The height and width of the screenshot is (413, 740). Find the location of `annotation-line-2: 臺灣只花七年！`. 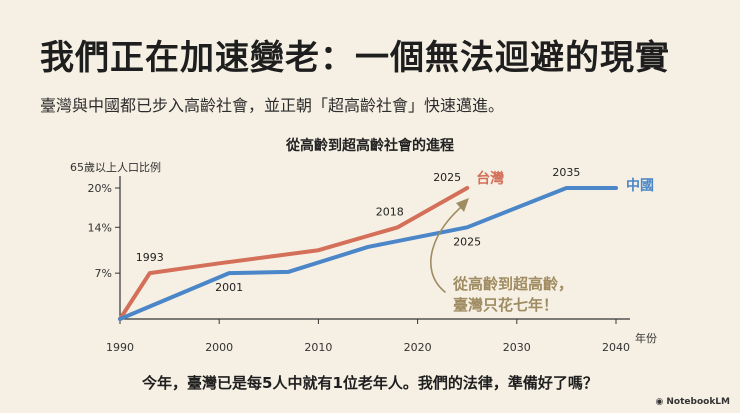

annotation-line-2: 臺灣只花七年！ is located at coordinates (505, 305).